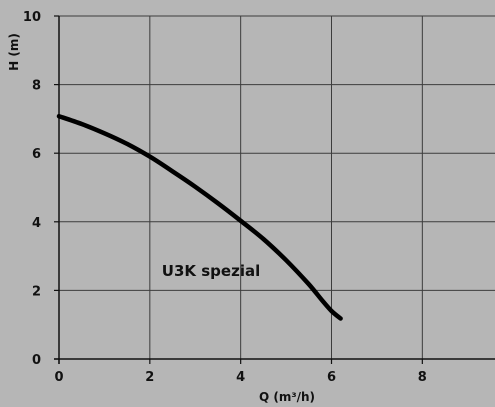  I want to click on y-tick-label: 10, so click(32, 17).